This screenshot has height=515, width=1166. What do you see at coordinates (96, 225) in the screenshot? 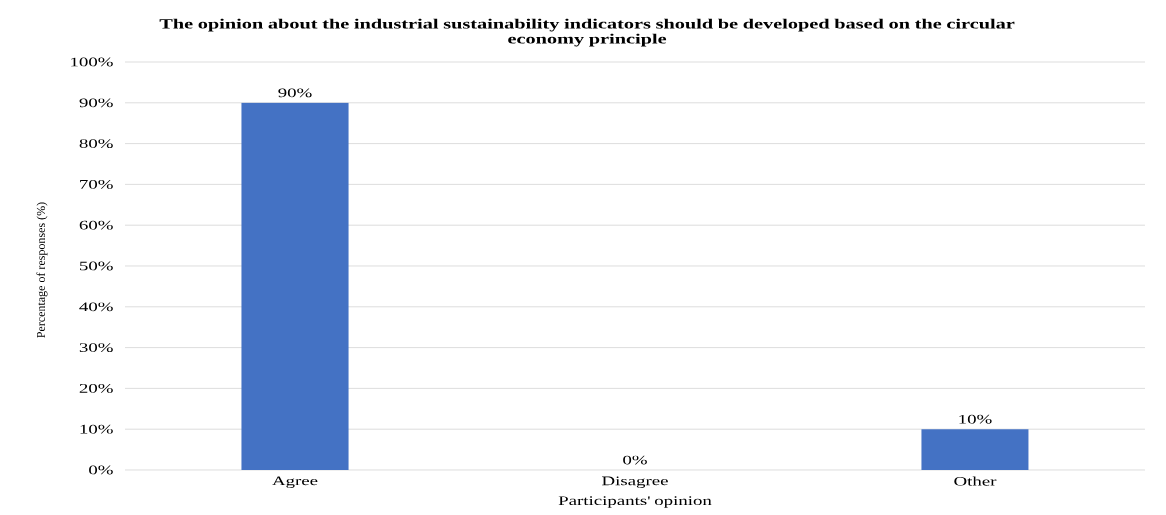
I see `y-tick-label: 60%` at bounding box center [96, 225].